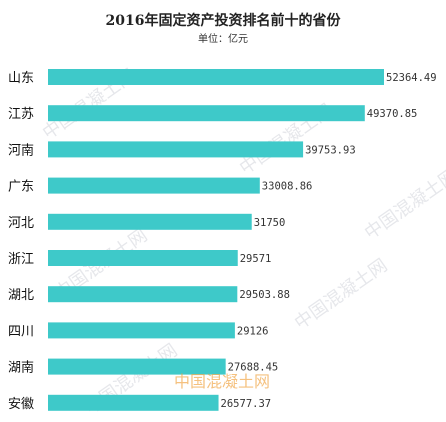  Describe the element at coordinates (224, 20) in the screenshot. I see `chart-title: 2016年固定资产投资排名前十的省份` at that location.